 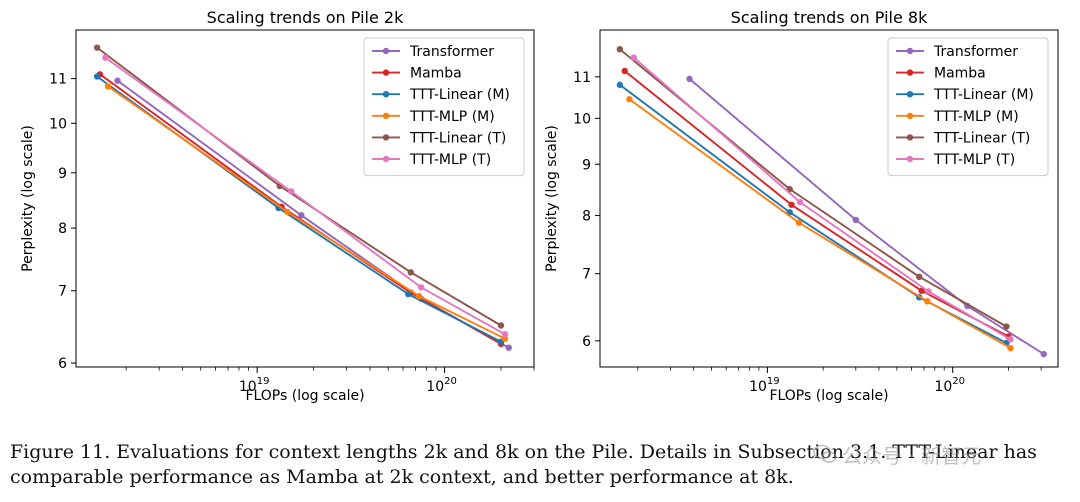 I want to click on legend-box, so click(x=968, y=107).